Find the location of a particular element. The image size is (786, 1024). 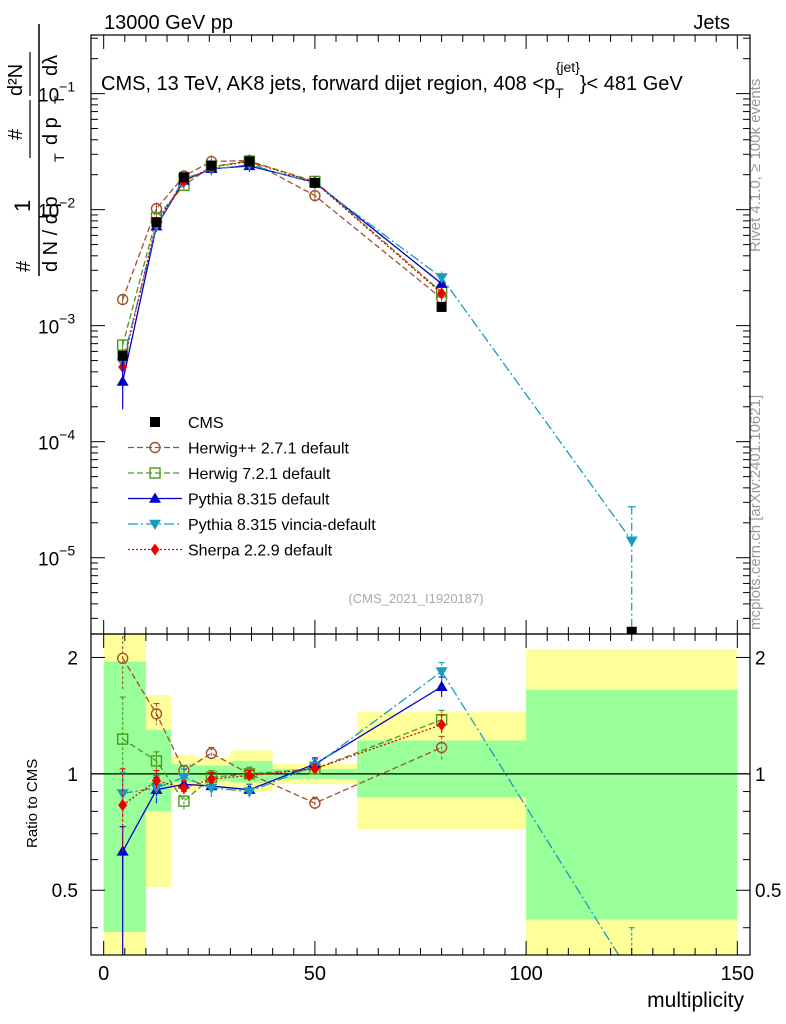

header-right: Jets is located at coordinates (711, 23).